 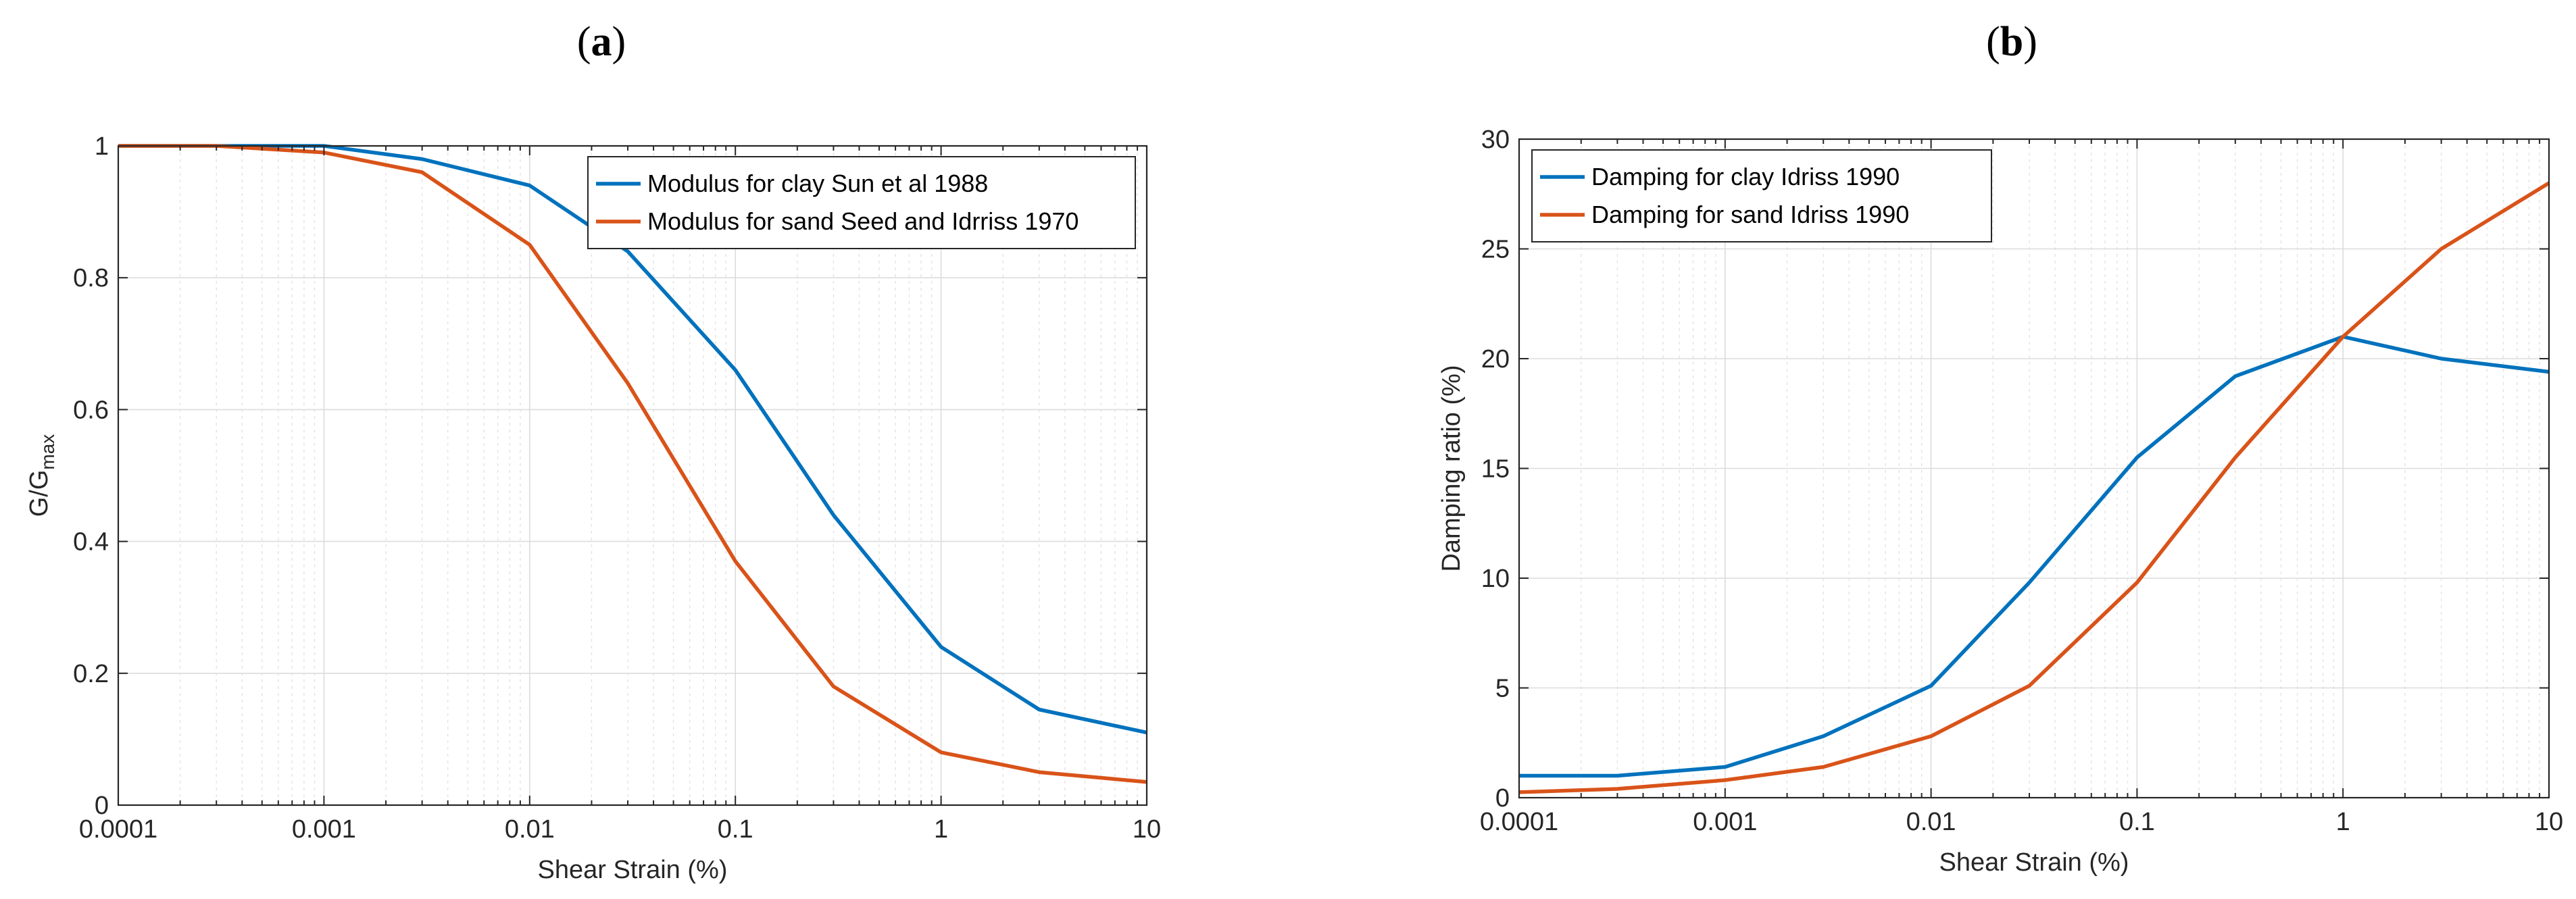 I want to click on y-axis-label: Damping ratio (%), so click(x=1451, y=468).